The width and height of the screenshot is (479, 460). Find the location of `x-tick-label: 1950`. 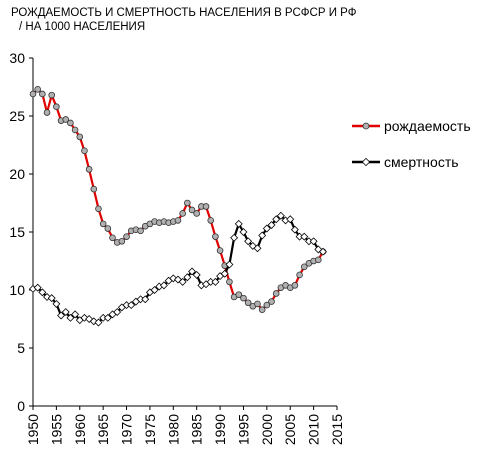

x-tick-label: 1950 is located at coordinates (33, 429).